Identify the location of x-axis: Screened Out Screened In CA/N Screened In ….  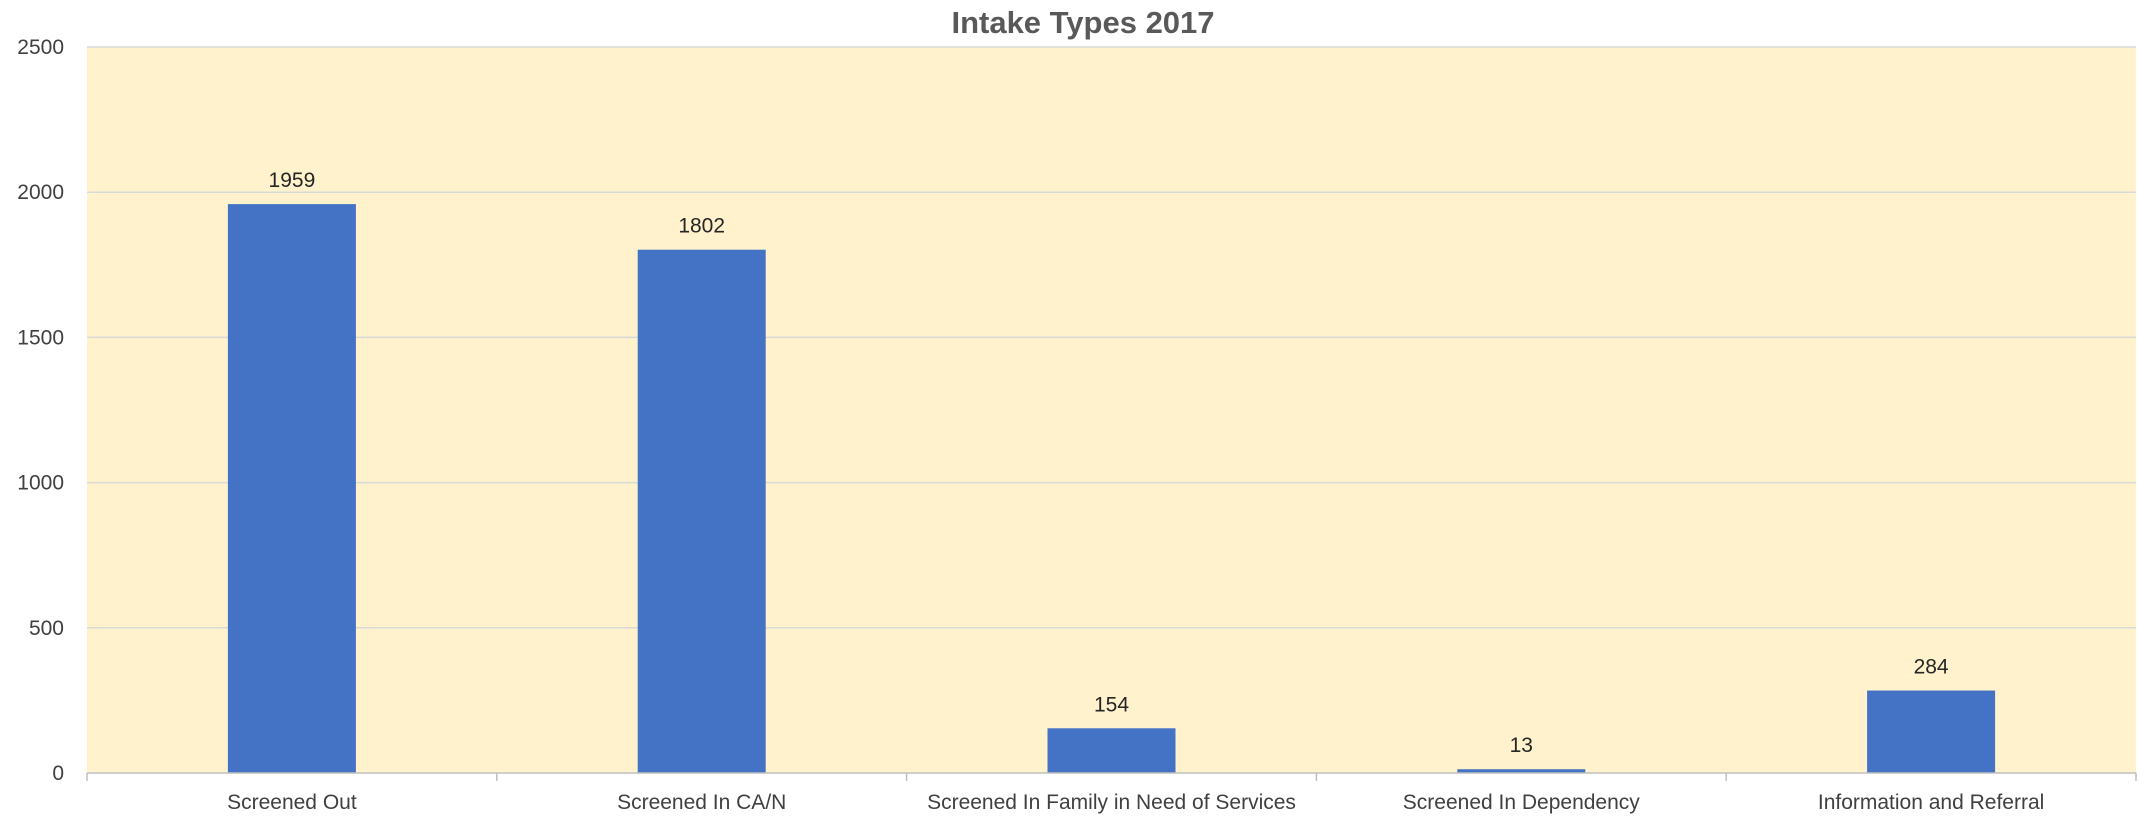
(1111, 793).